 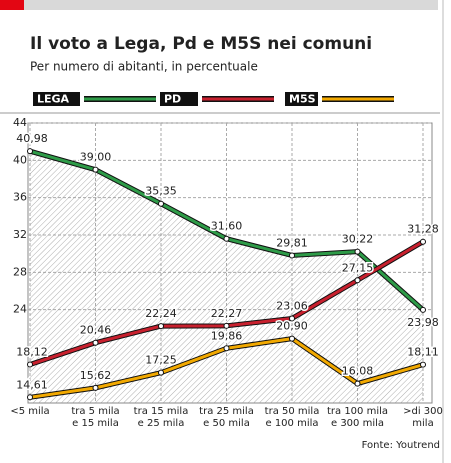 What do you see at coordinates (292, 305) in the screenshot?
I see `value-label: 23,06` at bounding box center [292, 305].